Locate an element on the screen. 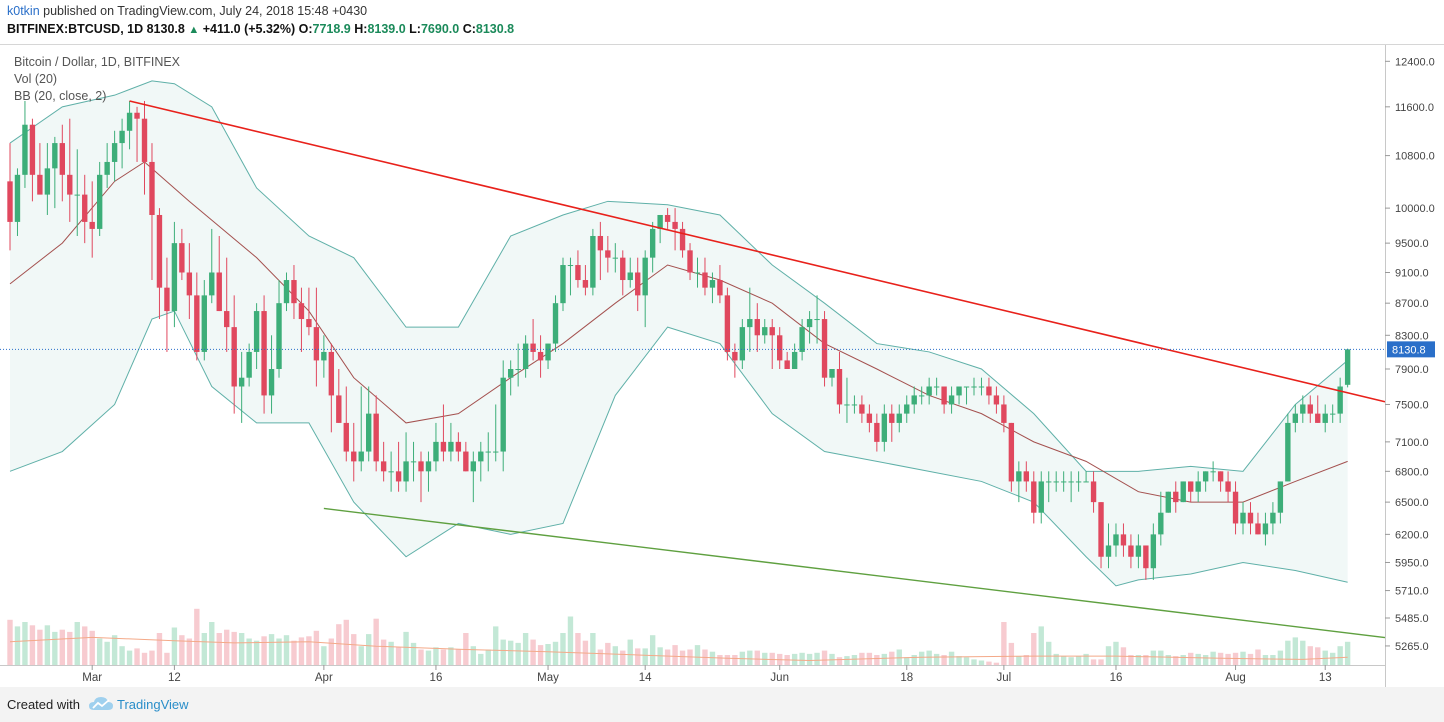  up-arrow-icon: ▲ is located at coordinates (194, 30).